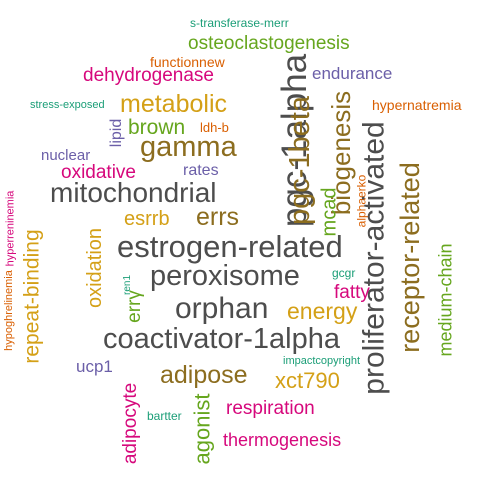 This screenshot has height=500, width=500. What do you see at coordinates (230, 246) in the screenshot?
I see `word-estrogen-related: estrogen-related` at bounding box center [230, 246].